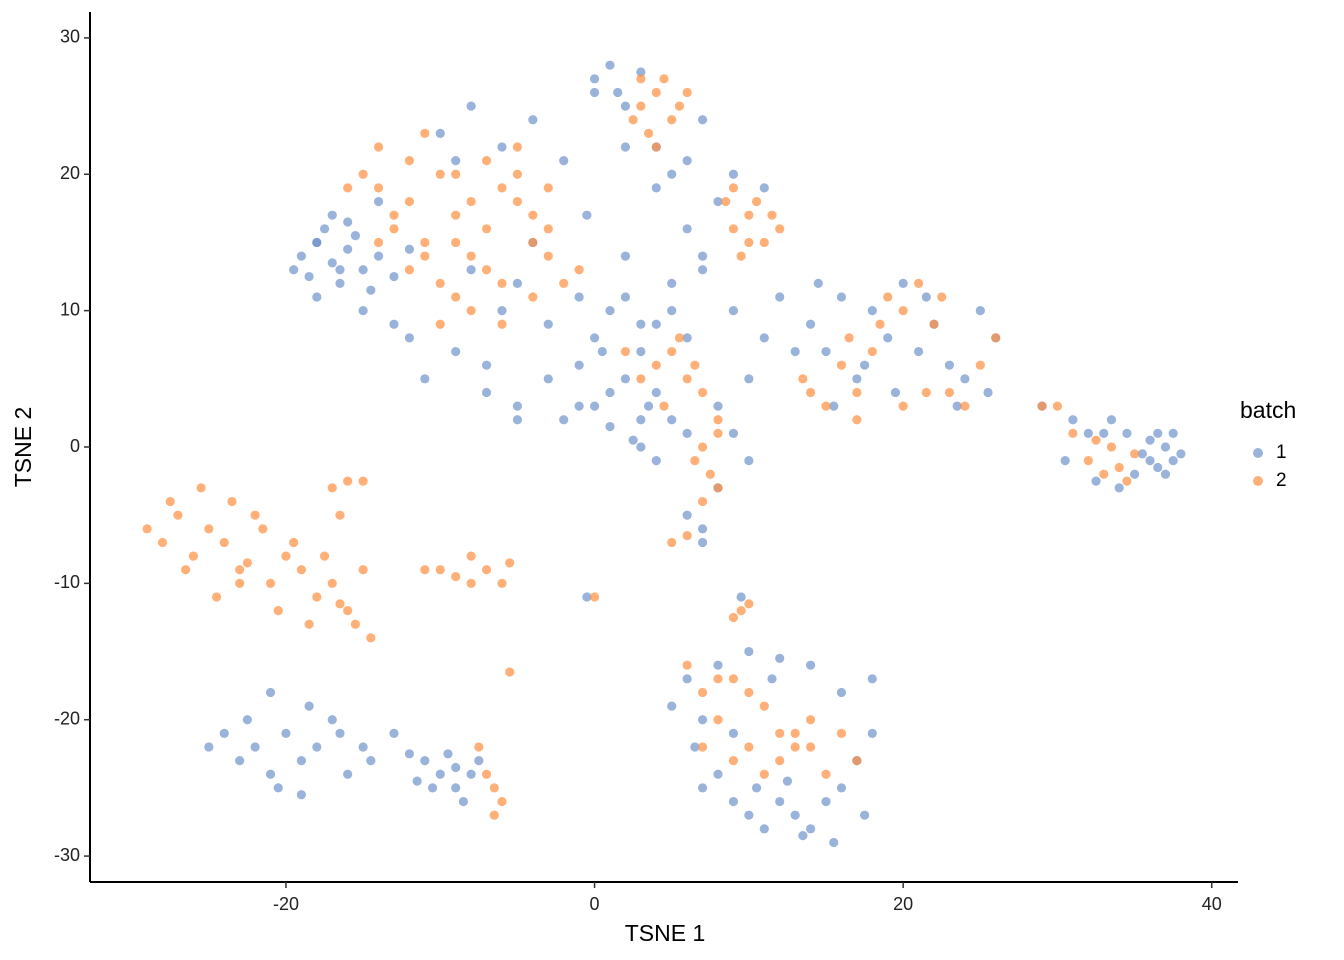 This screenshot has height=960, width=1344. I want to click on x-tick-label: 0, so click(595, 904).